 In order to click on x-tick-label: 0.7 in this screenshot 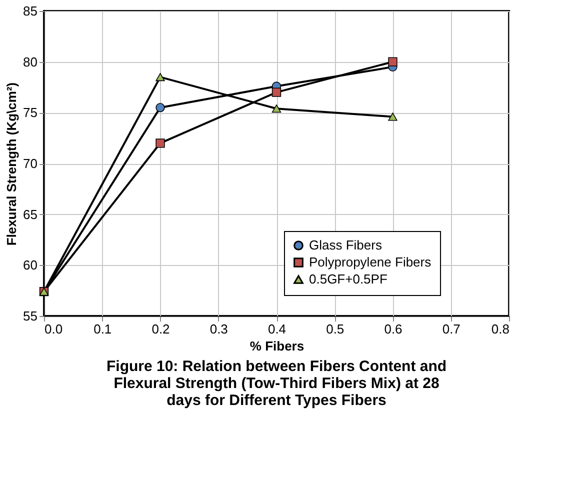, I will do `click(451, 329)`.